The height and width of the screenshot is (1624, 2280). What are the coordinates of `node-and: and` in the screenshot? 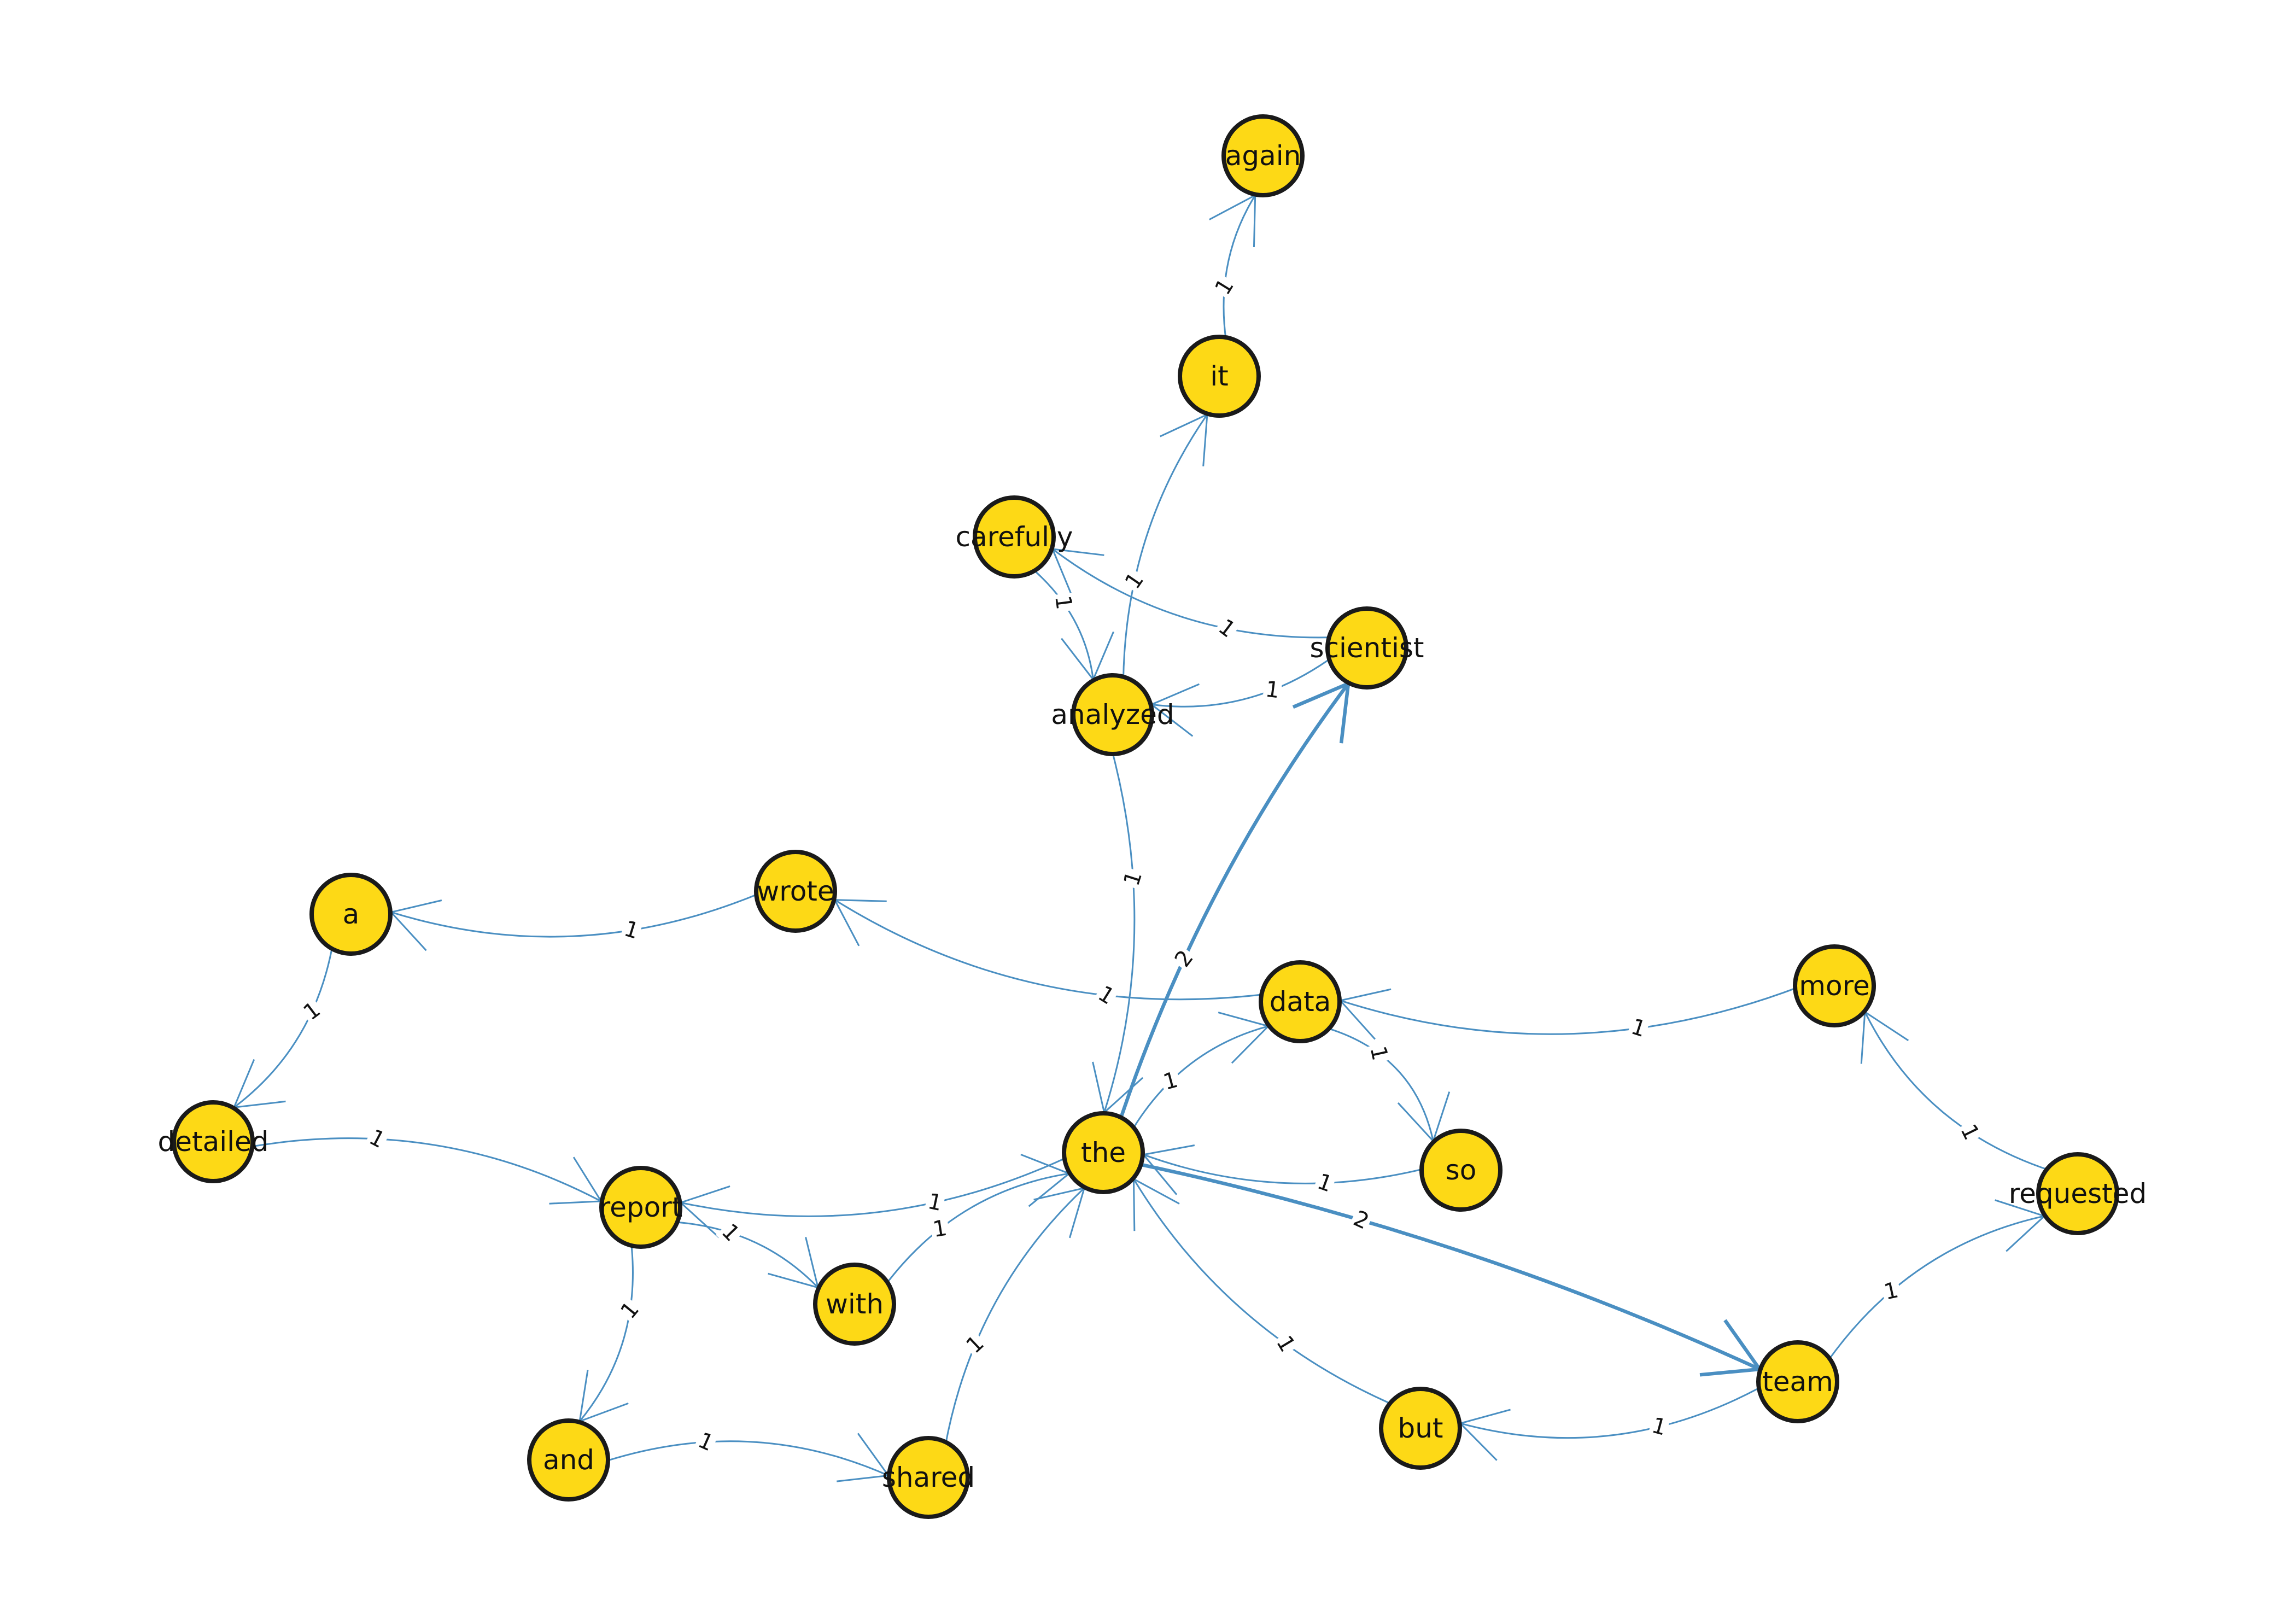 It's located at (568, 1460).